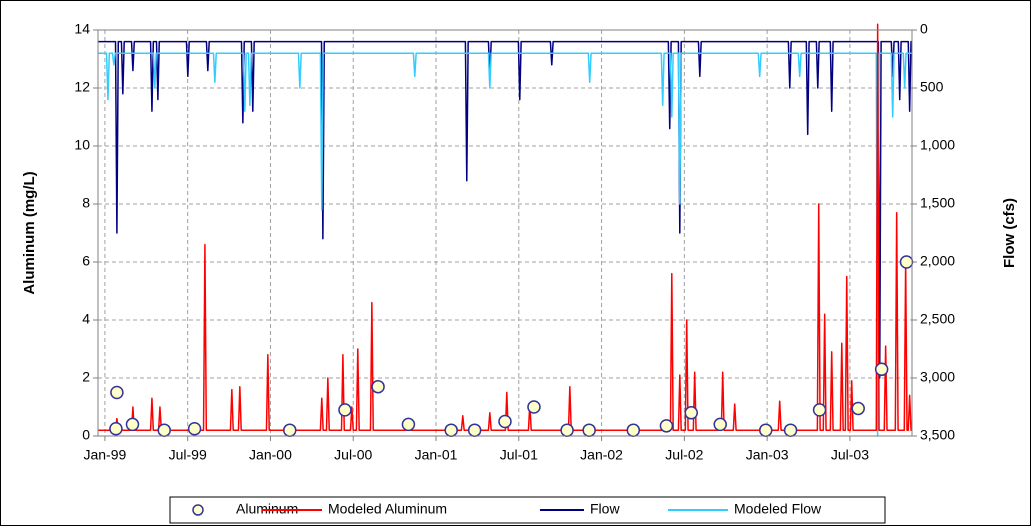  I want to click on y2-tick-label: 500, so click(932, 87).